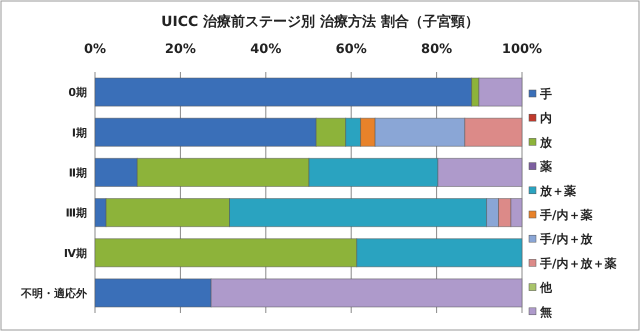 This screenshot has height=331, width=640. I want to click on y-tick-label: Ⅰ期, so click(79, 133).